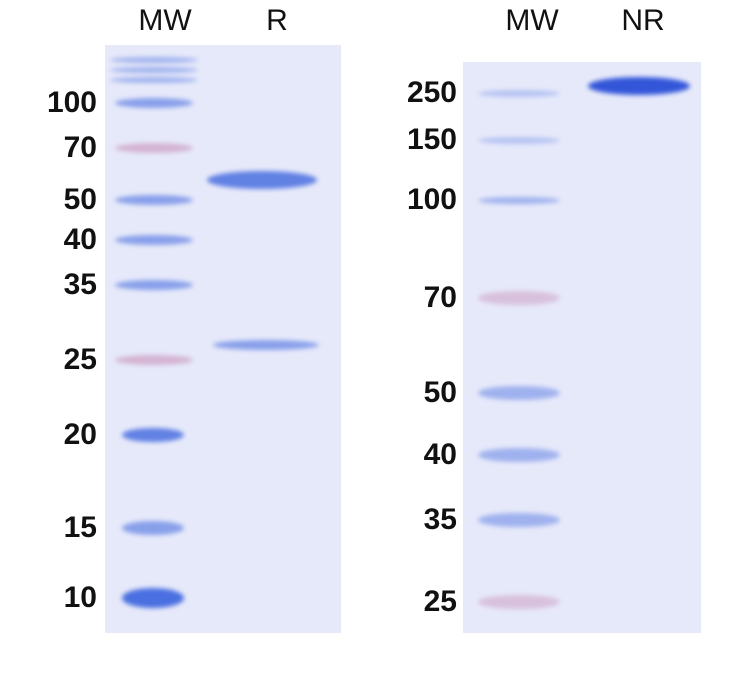 The height and width of the screenshot is (678, 751). Describe the element at coordinates (266, 345) in the screenshot. I see `band-r-light-chain` at that location.